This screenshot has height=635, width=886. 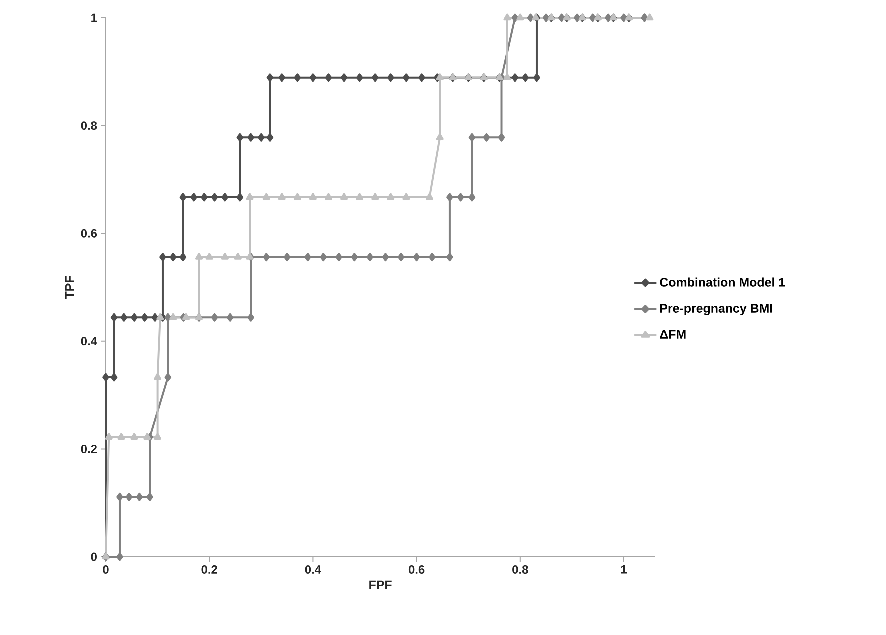 What do you see at coordinates (520, 570) in the screenshot?
I see `x-tick-label: 0.8` at bounding box center [520, 570].